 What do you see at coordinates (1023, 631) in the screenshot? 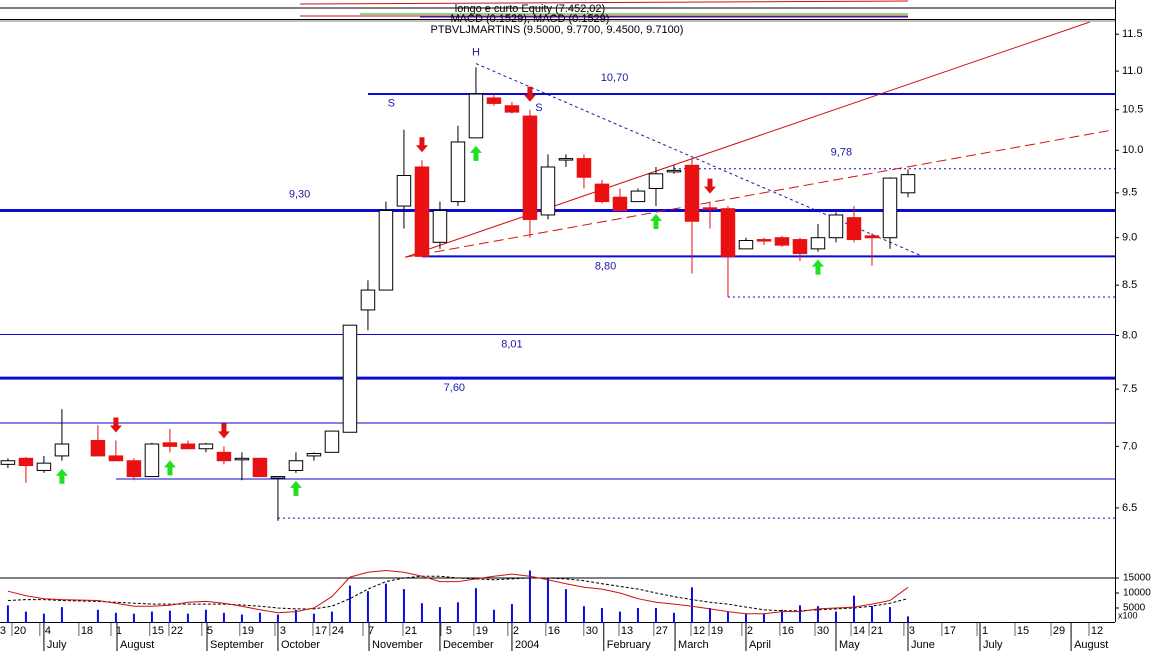
I see `x-tick-label: 15` at bounding box center [1023, 631].